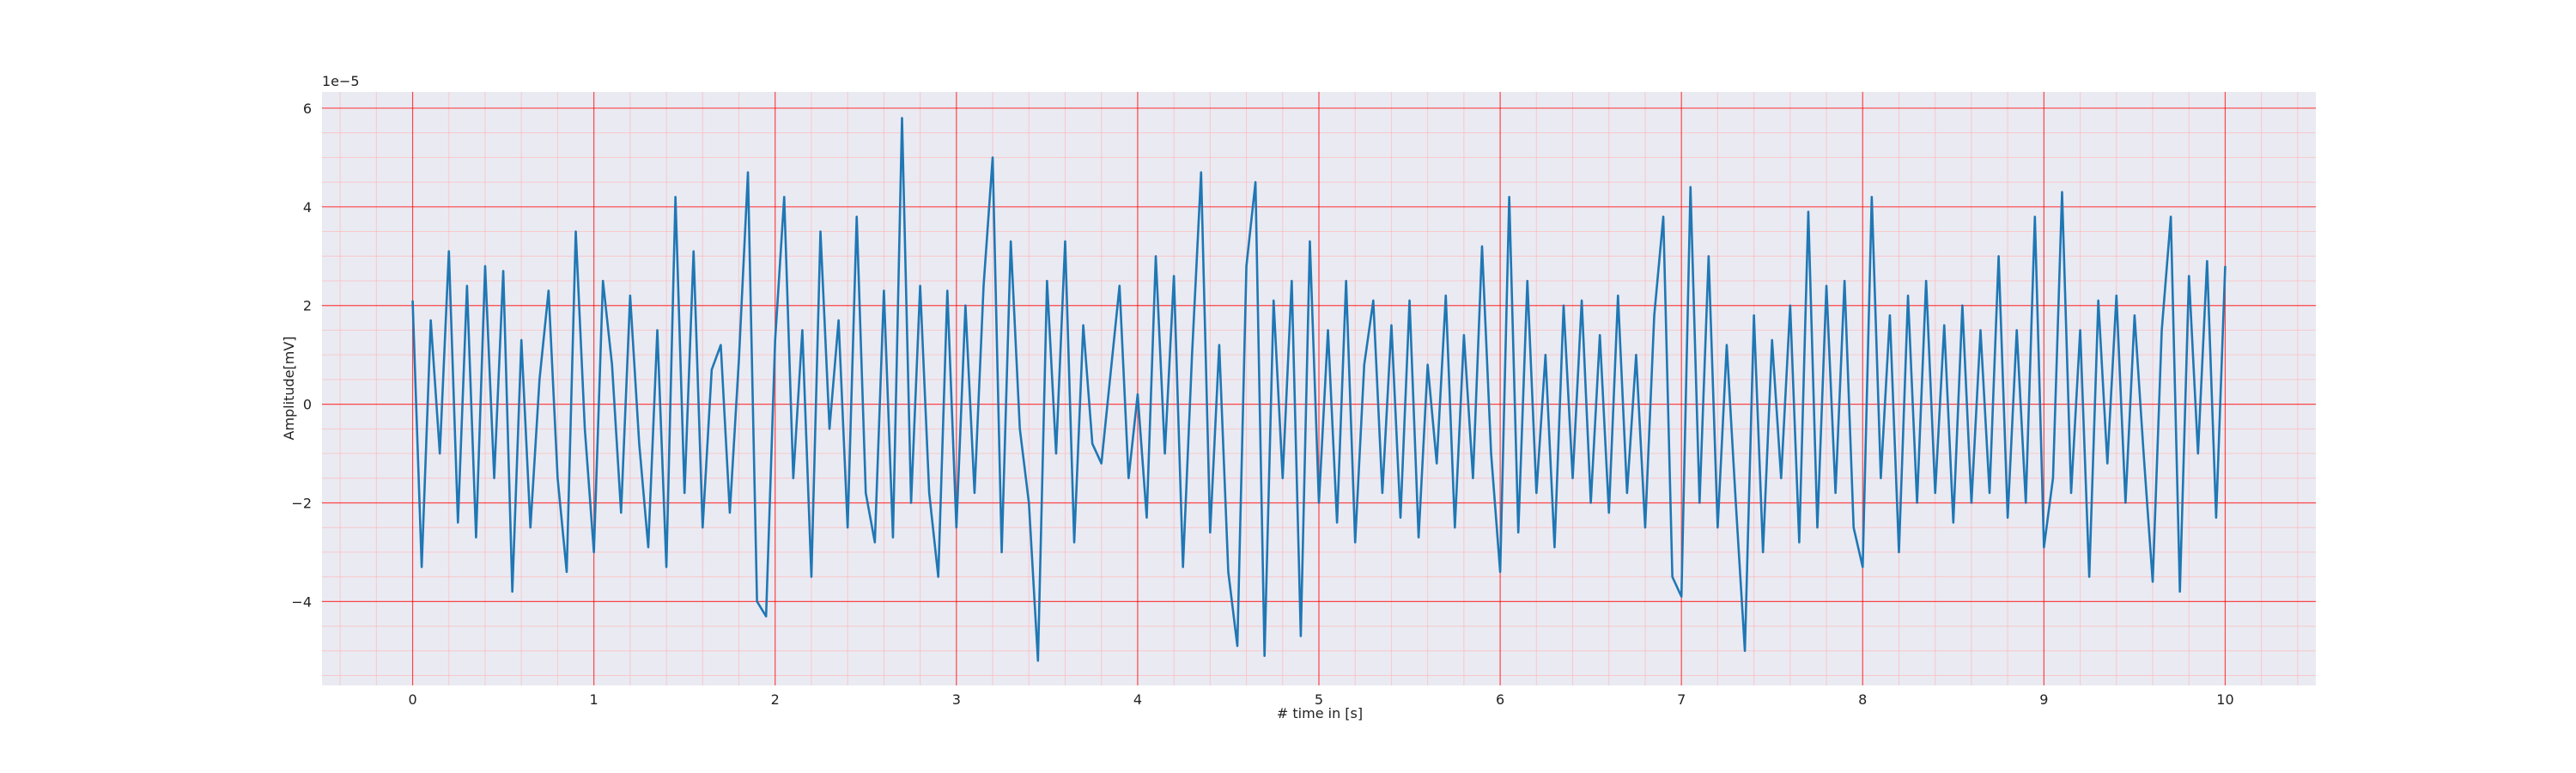  Describe the element at coordinates (2043, 699) in the screenshot. I see `x-tick-label: 9` at that location.